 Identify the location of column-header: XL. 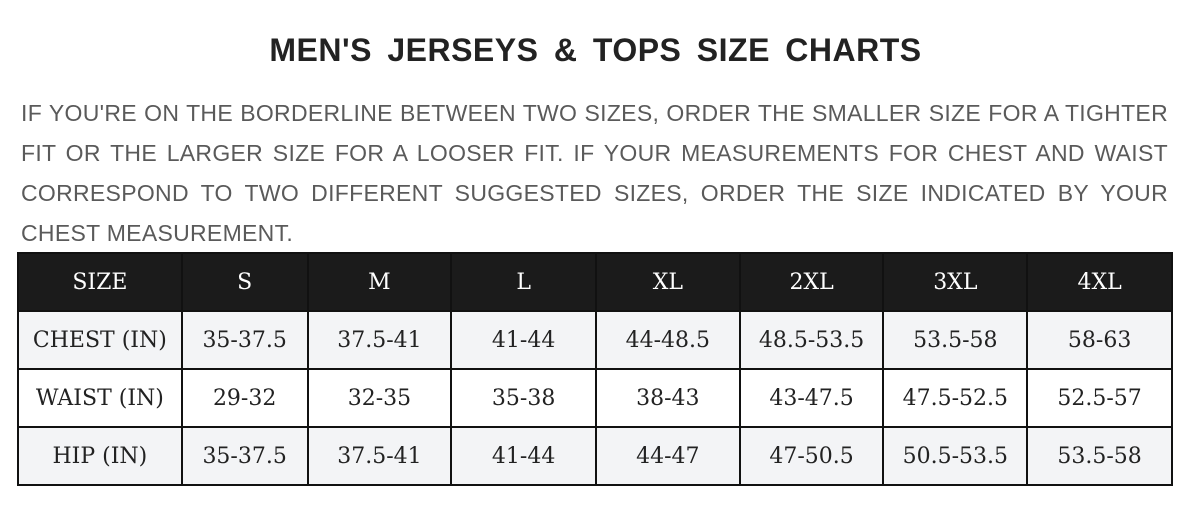
(667, 282).